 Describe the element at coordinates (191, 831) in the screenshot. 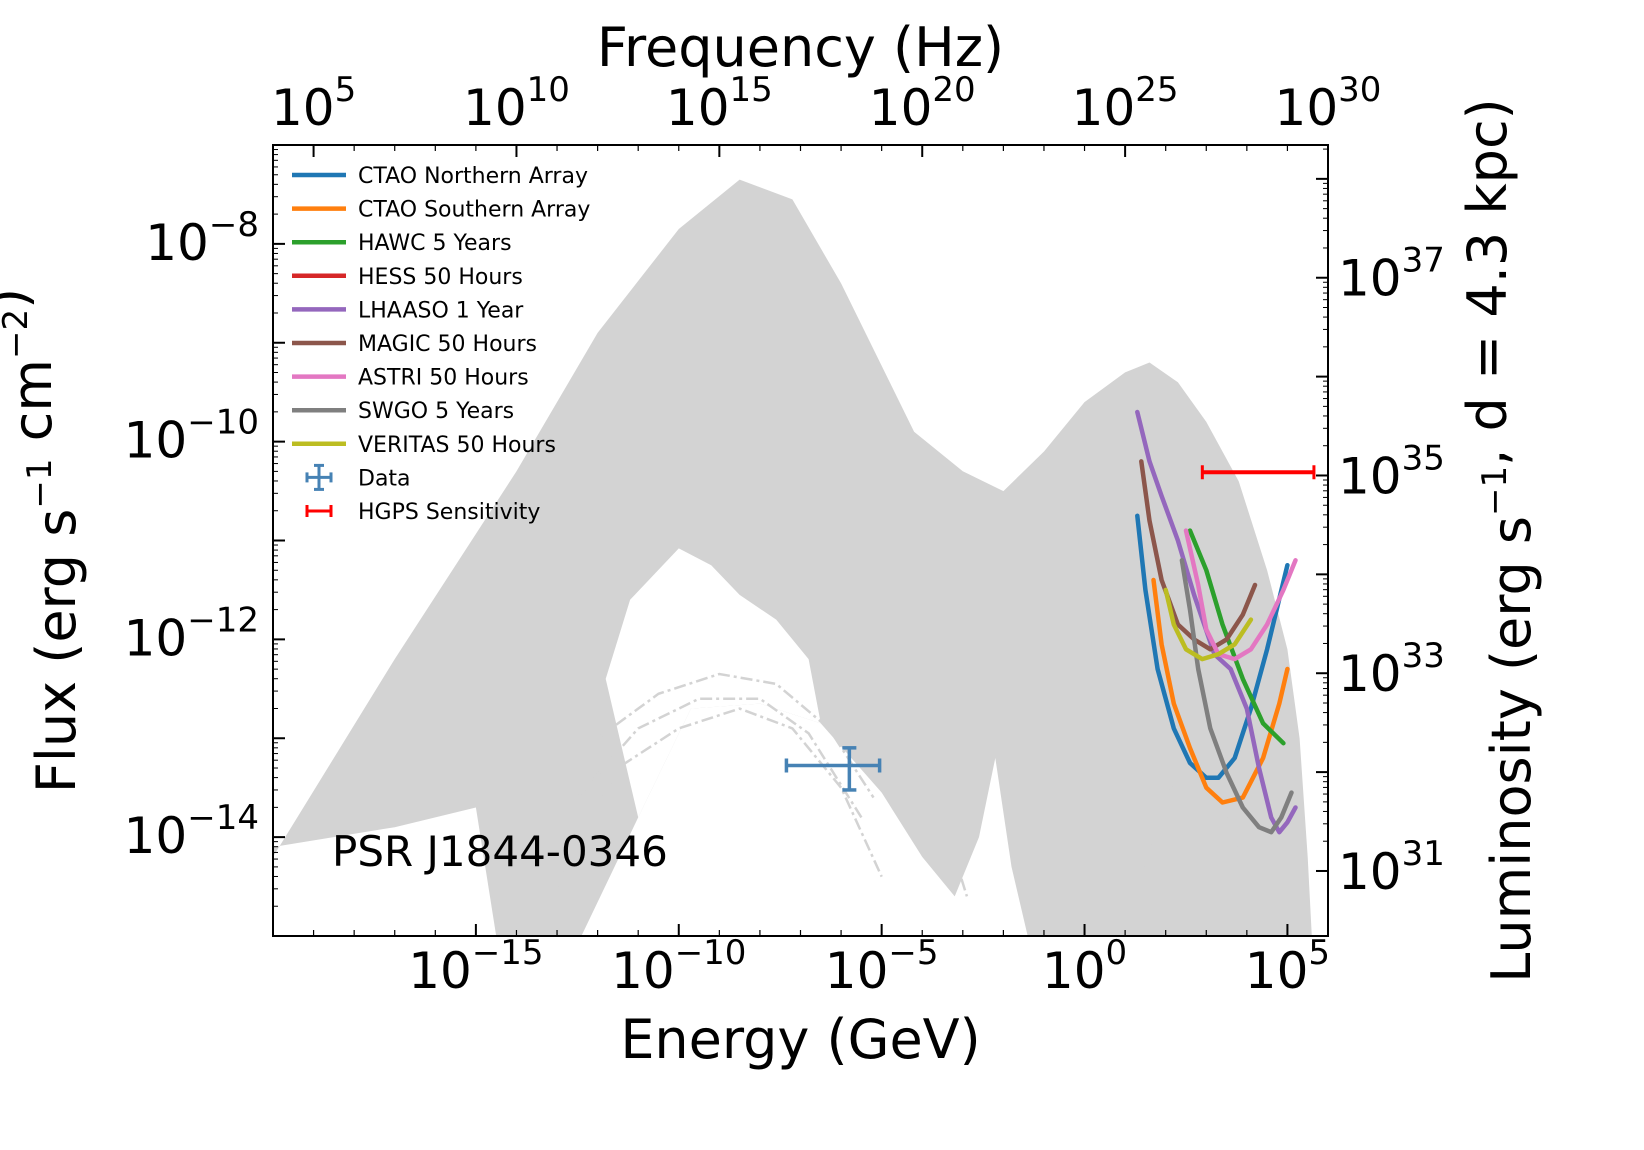

I see `y-tick-label: 10−14` at that location.